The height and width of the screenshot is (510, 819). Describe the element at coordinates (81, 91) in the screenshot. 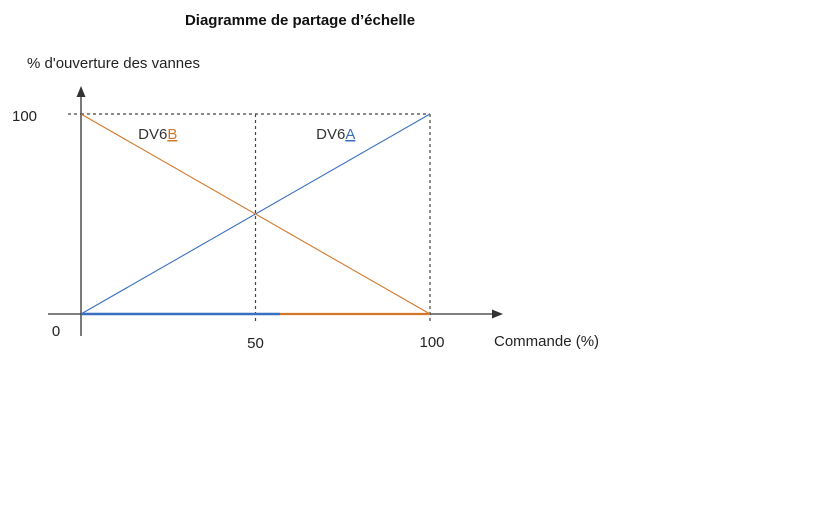

I see `y-axis-arrow` at that location.